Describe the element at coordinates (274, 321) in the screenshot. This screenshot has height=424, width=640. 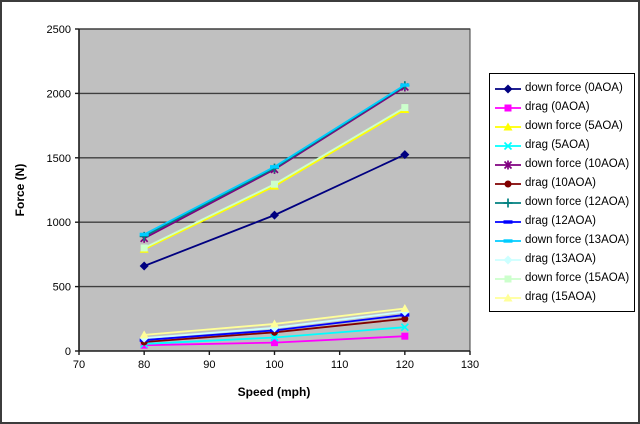
I see `series-drag-15aoa-` at that location.